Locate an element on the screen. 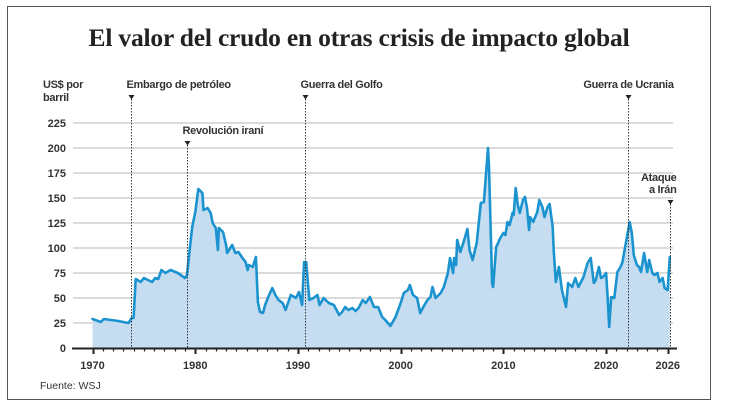 The height and width of the screenshot is (417, 745). x-tick-label: 2010 is located at coordinates (503, 366).